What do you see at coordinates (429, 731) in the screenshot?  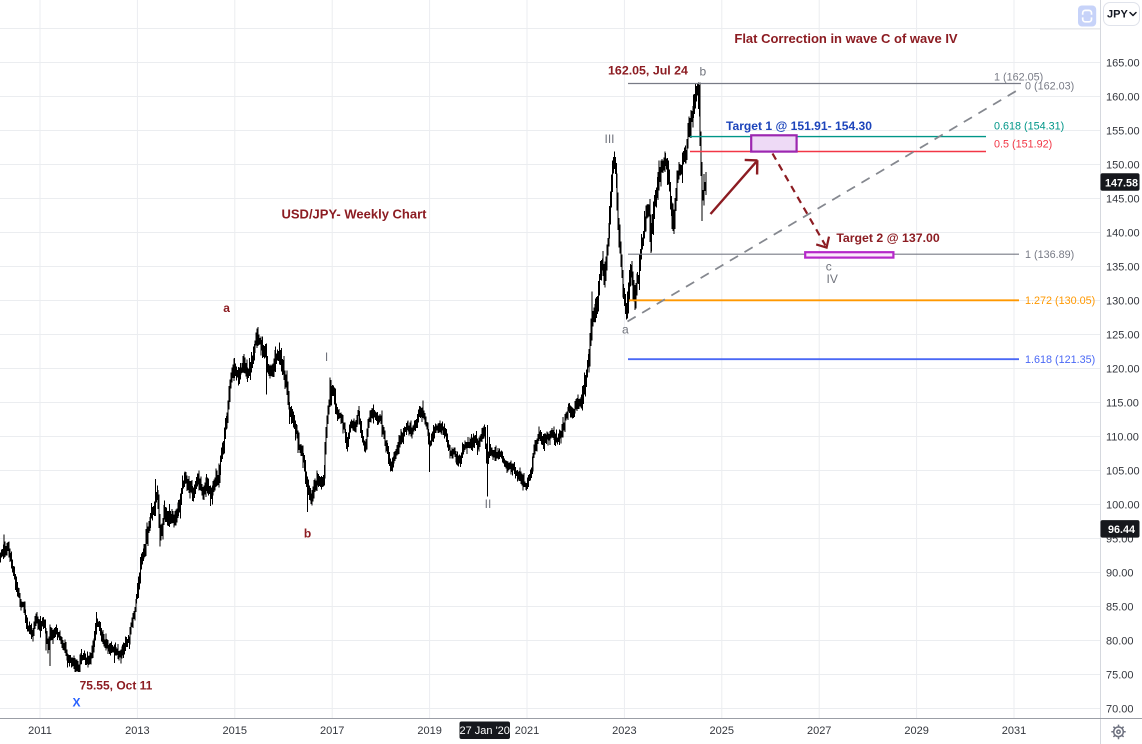 I see `svg-text: 2019` at bounding box center [429, 731].